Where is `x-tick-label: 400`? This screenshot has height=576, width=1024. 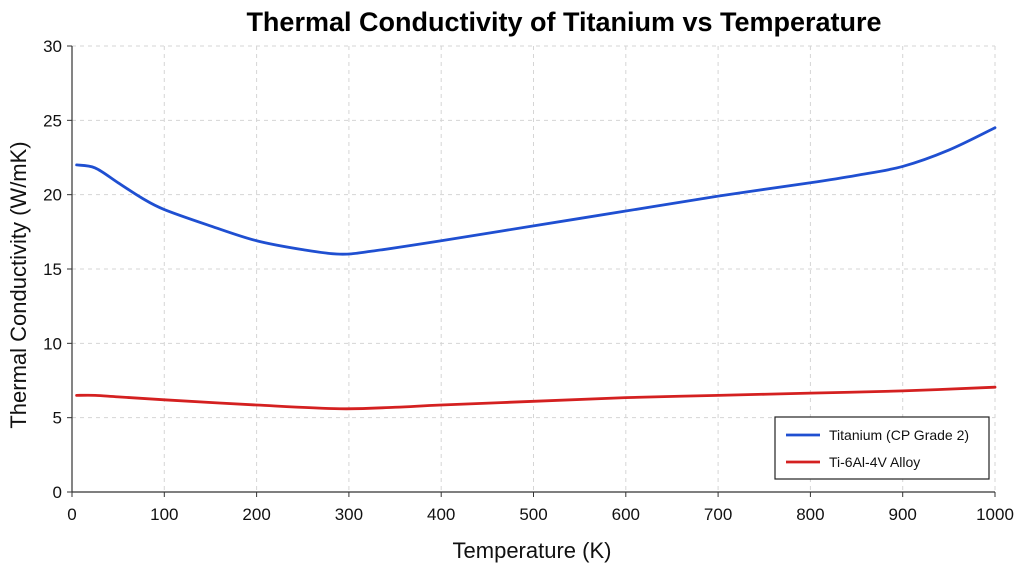 x-tick-label: 400 is located at coordinates (441, 514).